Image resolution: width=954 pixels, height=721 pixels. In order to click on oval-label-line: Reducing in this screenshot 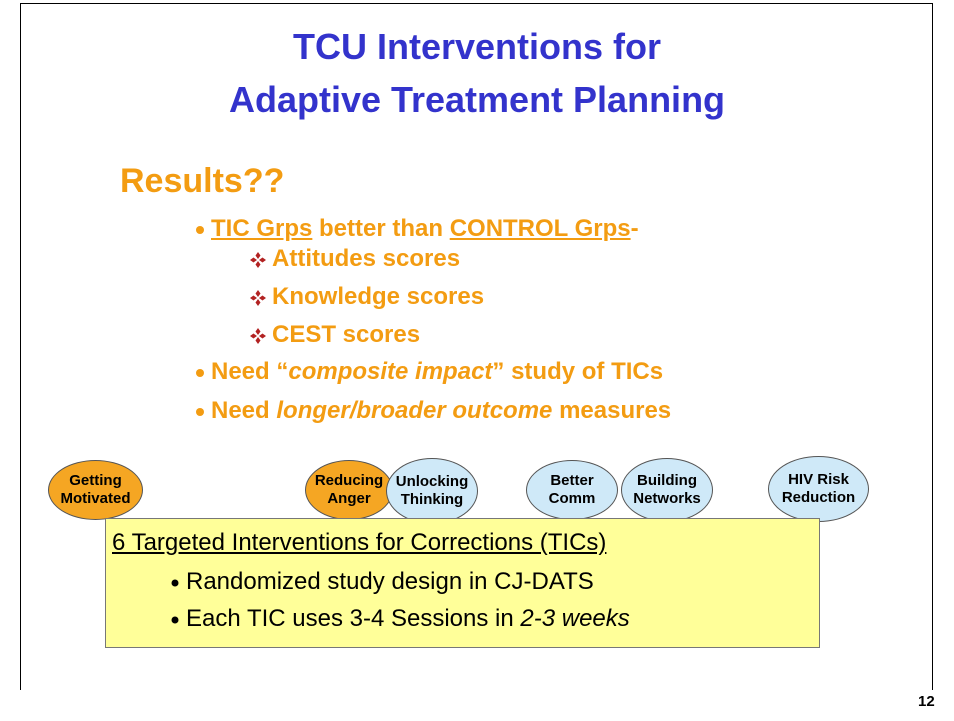, I will do `click(349, 480)`.